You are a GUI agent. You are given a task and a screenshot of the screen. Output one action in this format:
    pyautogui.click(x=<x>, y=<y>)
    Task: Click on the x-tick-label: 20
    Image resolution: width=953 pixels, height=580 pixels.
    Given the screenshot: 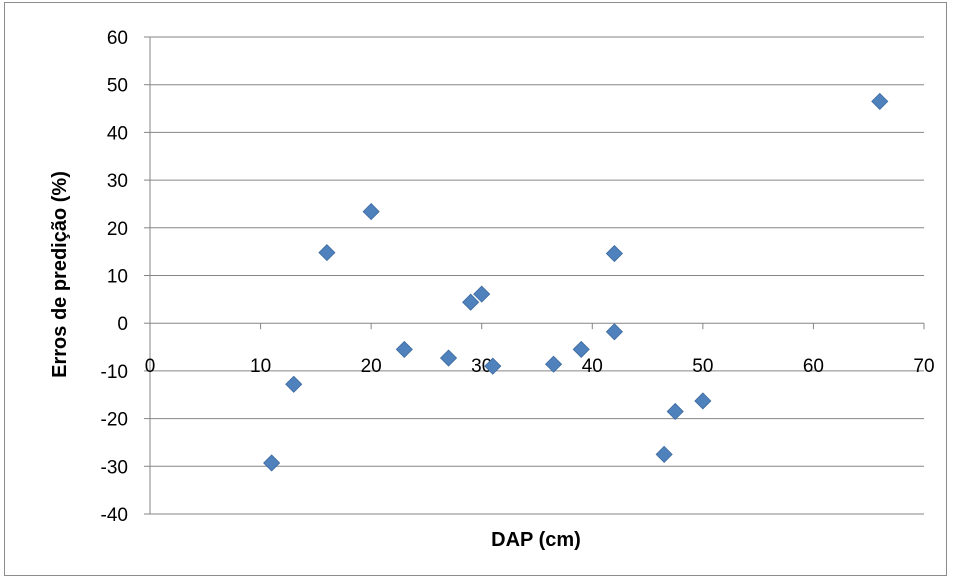 What is the action you would take?
    pyautogui.click(x=371, y=366)
    